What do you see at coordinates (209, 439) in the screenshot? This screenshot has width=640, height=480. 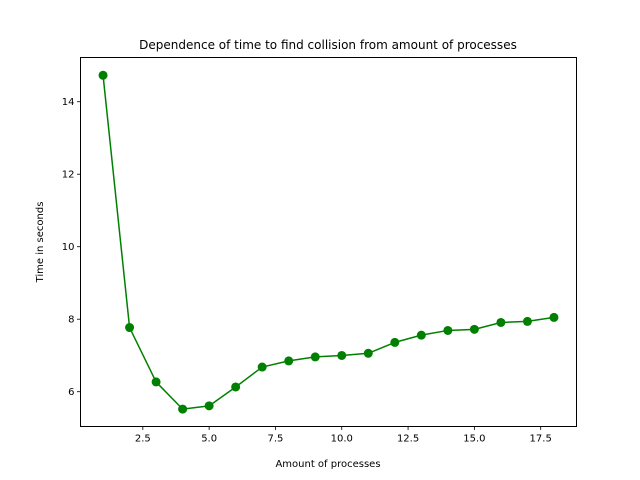 I see `x-tick-label: 5.0` at bounding box center [209, 439].